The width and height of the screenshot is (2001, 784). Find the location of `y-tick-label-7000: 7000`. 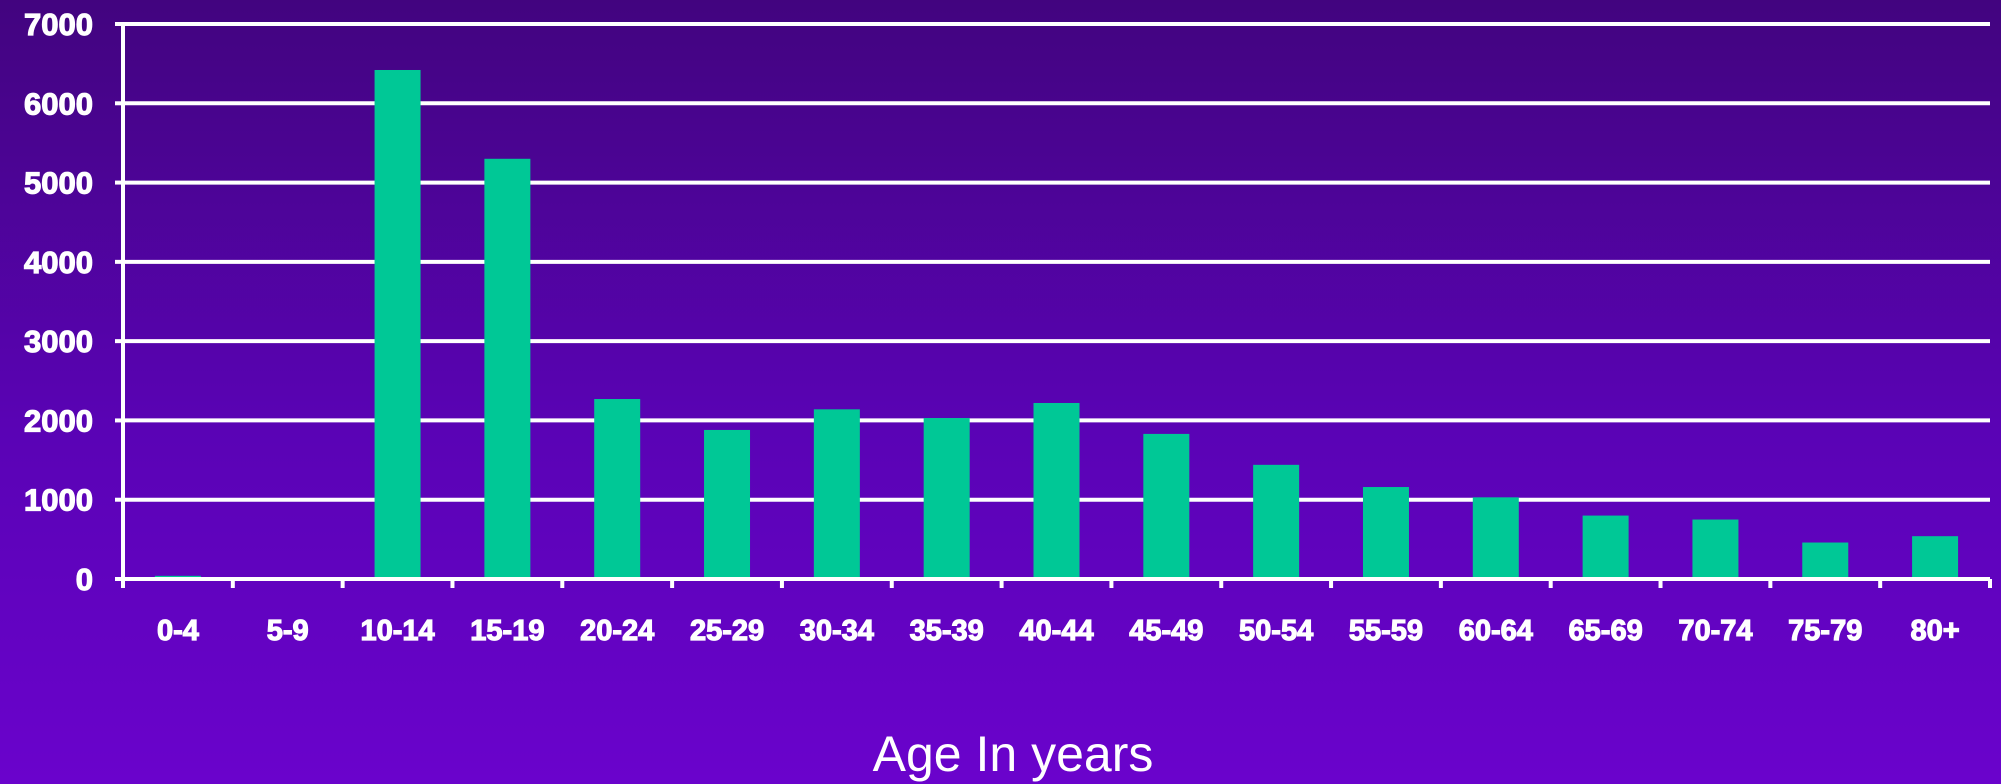

y-tick-label-7000: 7000 is located at coordinates (58, 24).